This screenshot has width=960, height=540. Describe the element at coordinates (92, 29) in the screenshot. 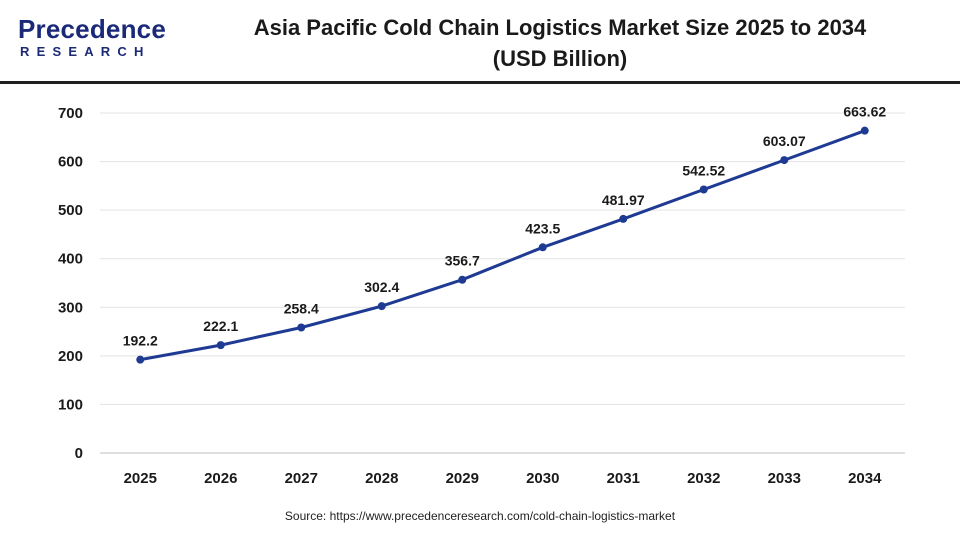

I see `logo-wordmark: Precedence` at that location.